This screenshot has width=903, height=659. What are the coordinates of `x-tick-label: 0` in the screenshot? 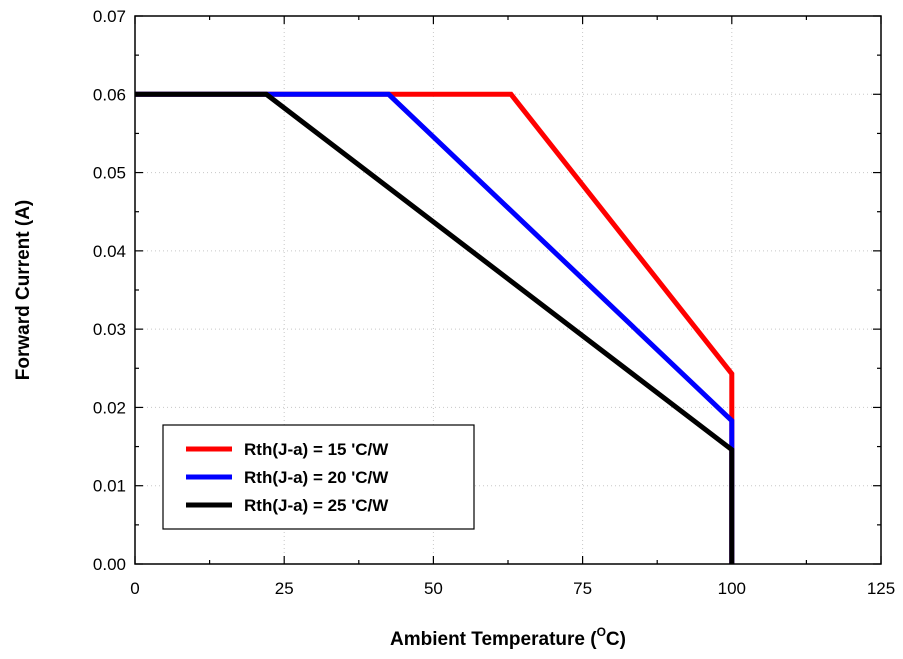 It's located at (134, 588).